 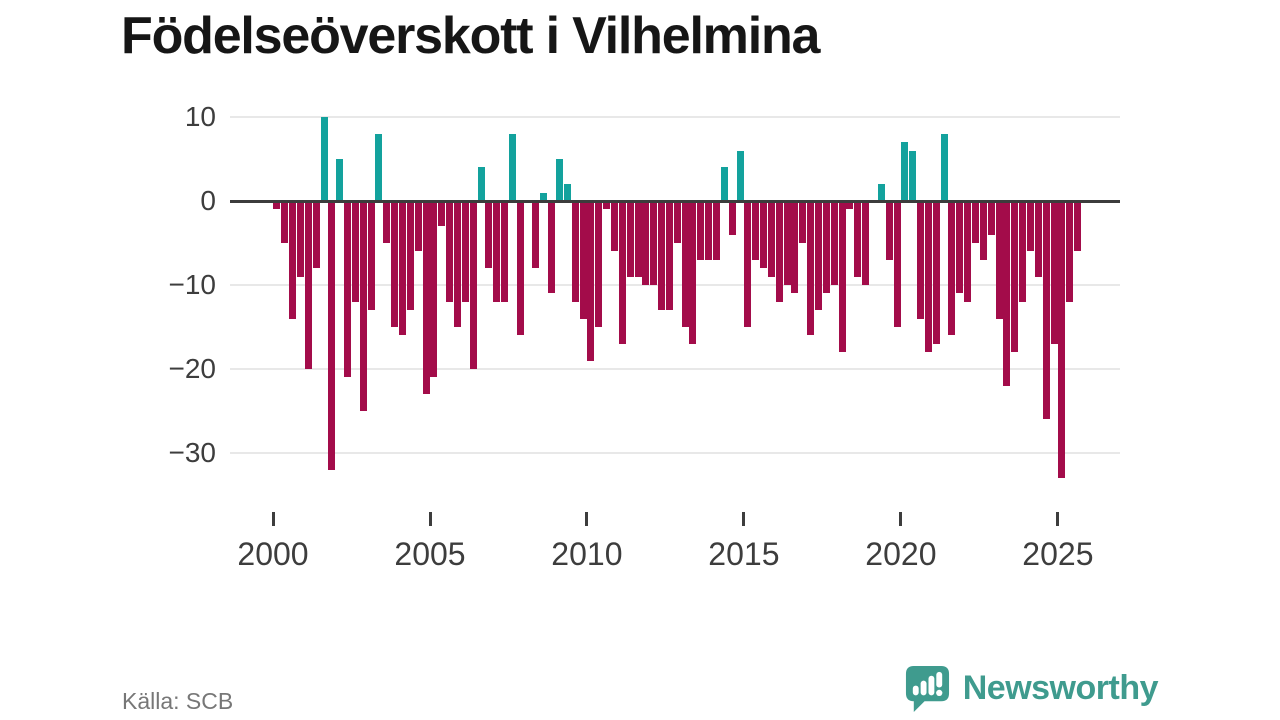 I want to click on bar-2023Q4, so click(x=1023, y=251).